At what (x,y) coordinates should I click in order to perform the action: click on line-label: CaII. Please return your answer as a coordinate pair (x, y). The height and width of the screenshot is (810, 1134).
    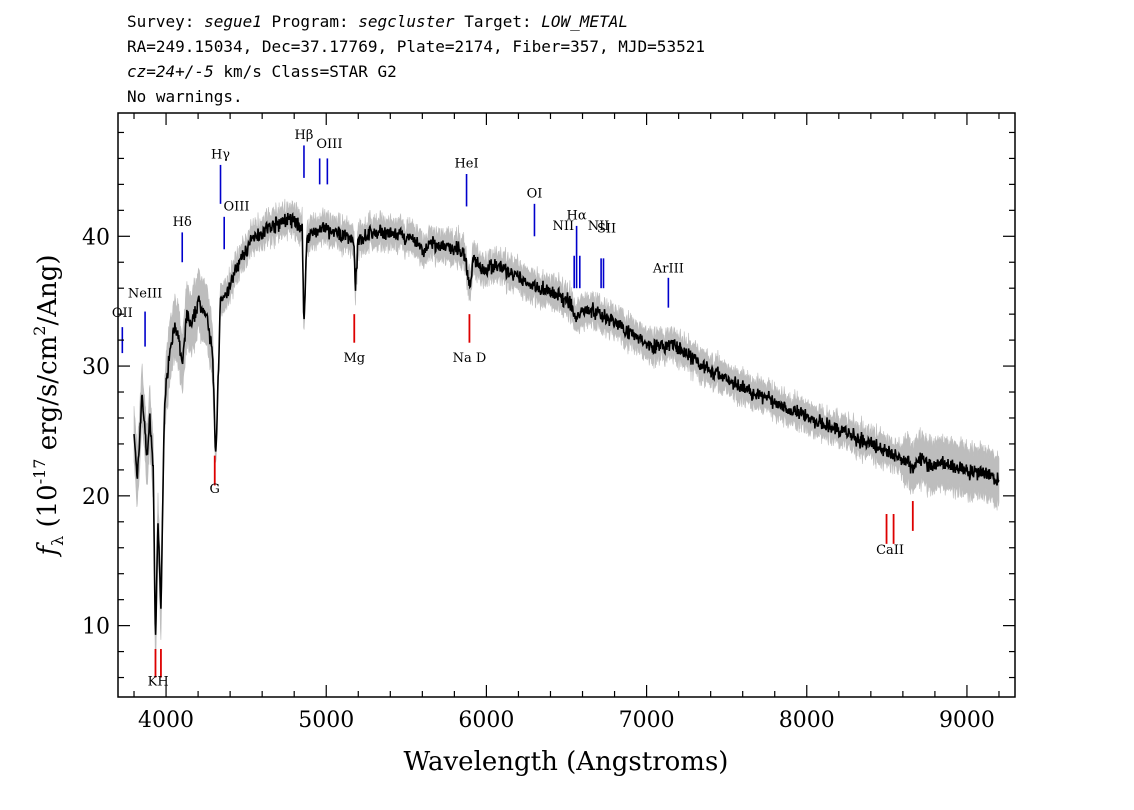
    Looking at the image, I should click on (890, 550).